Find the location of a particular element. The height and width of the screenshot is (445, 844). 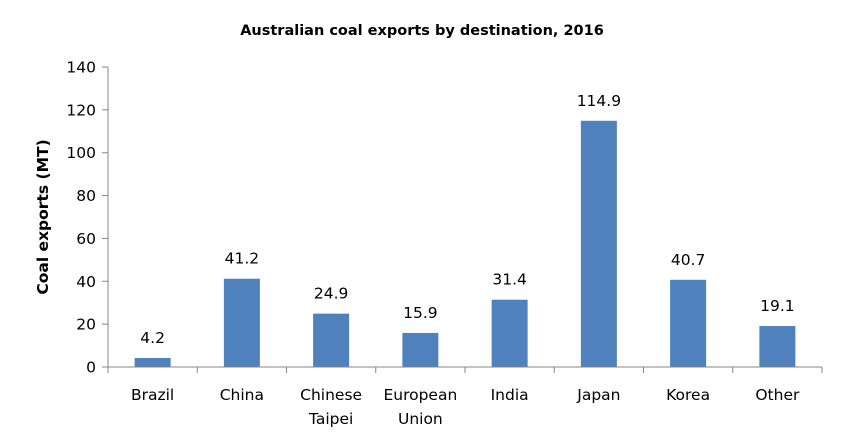

y-tick-label: 100 is located at coordinates (81, 153).